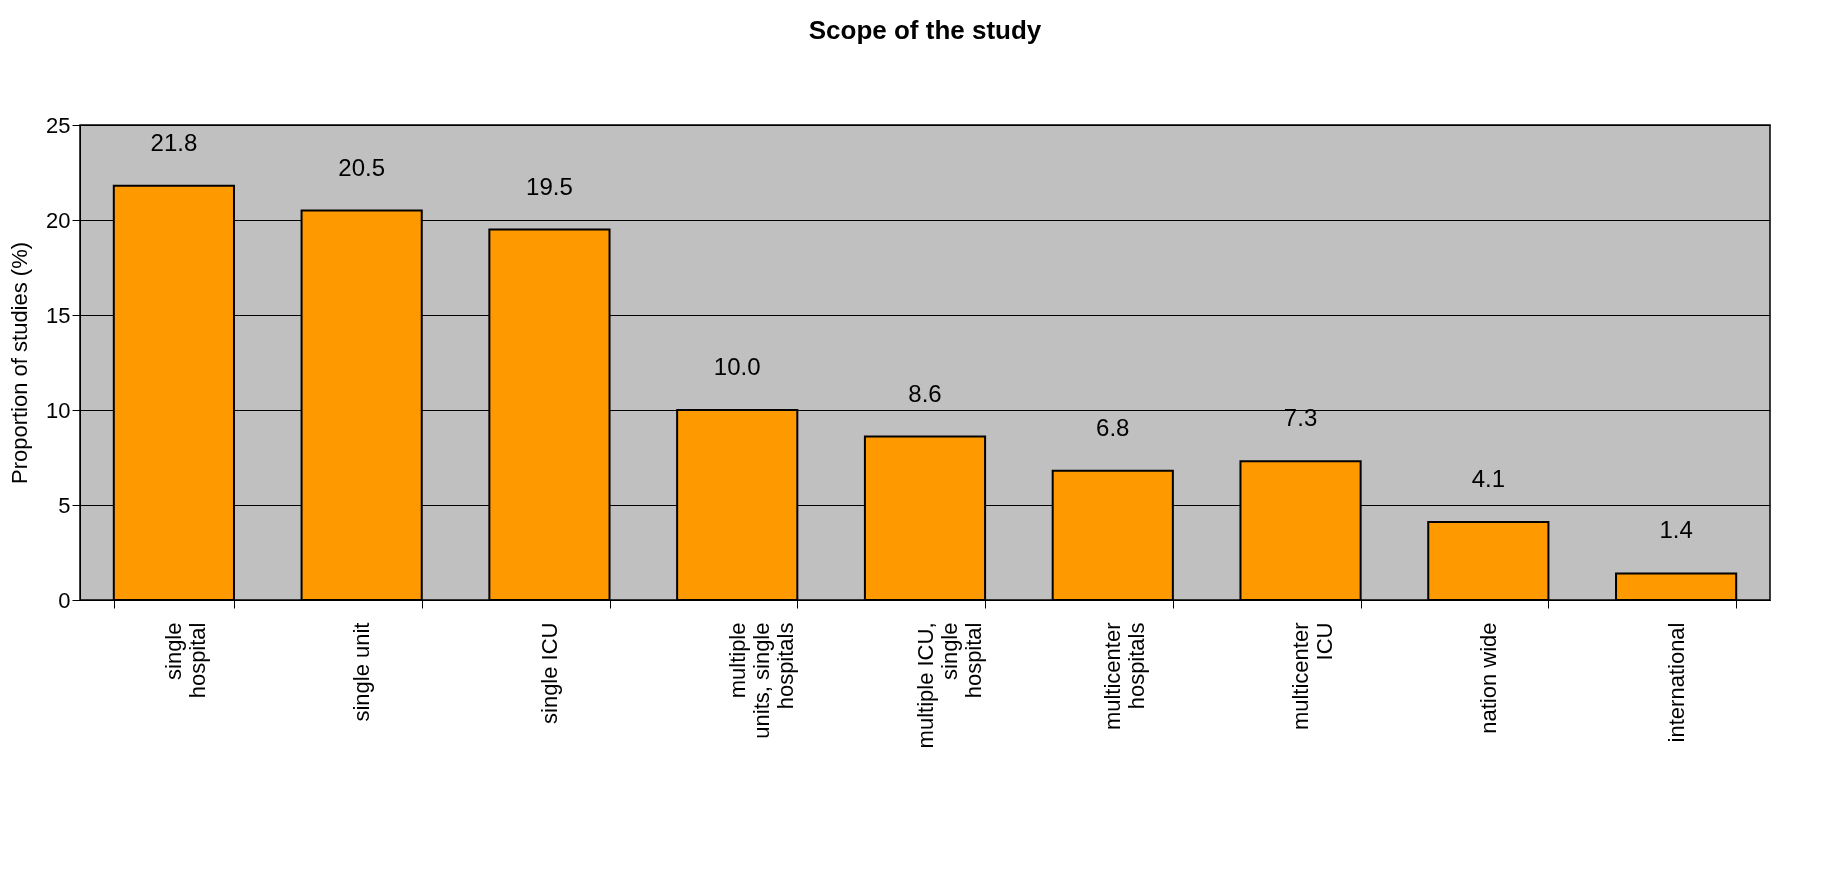 The width and height of the screenshot is (1832, 870). I want to click on y-tick-label: 10, so click(58, 410).